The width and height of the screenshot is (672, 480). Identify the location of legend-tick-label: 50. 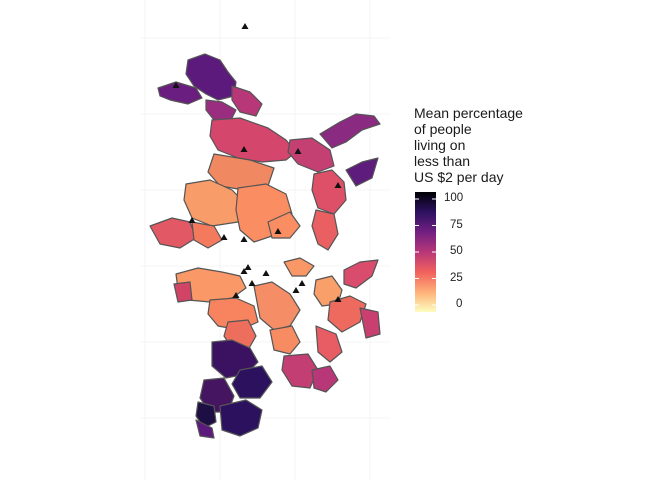
(456, 251).